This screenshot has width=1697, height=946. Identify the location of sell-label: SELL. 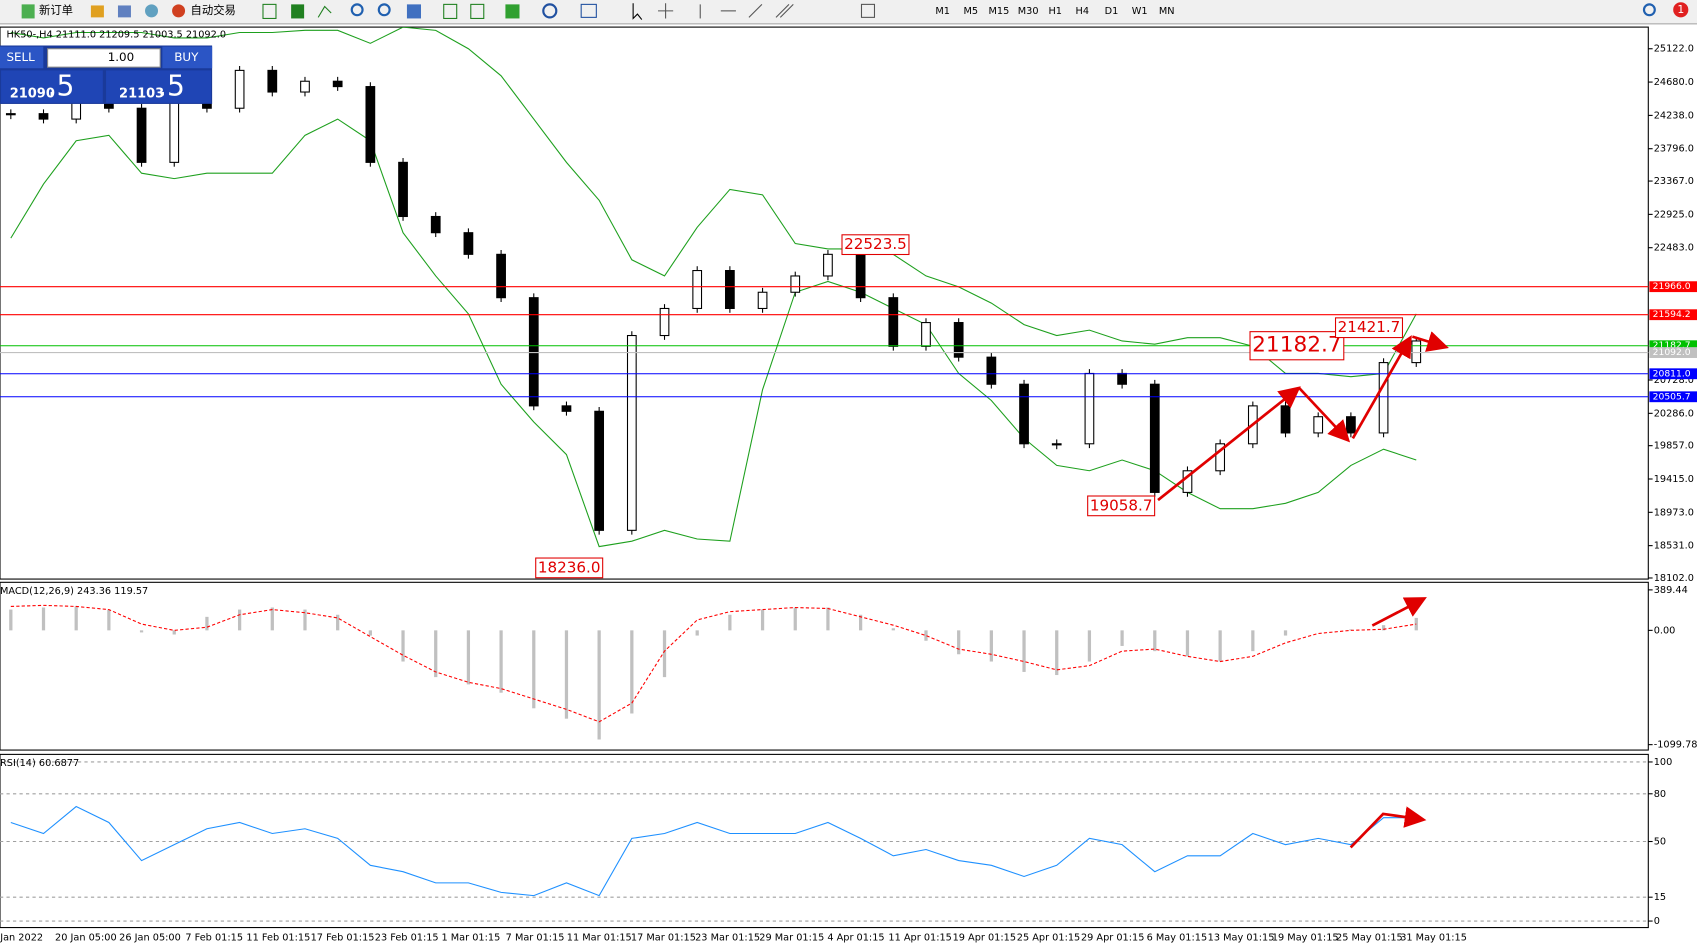
(20, 57).